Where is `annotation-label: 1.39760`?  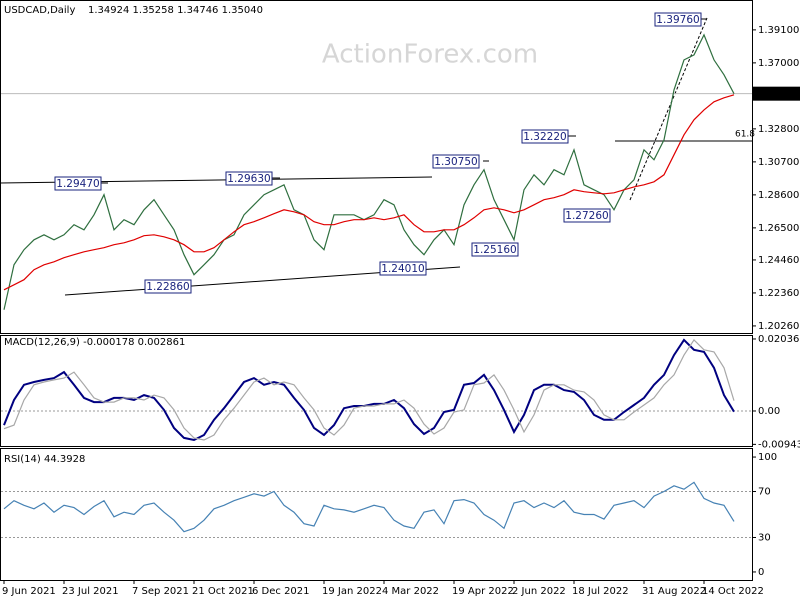
annotation-label: 1.39760 is located at coordinates (677, 20).